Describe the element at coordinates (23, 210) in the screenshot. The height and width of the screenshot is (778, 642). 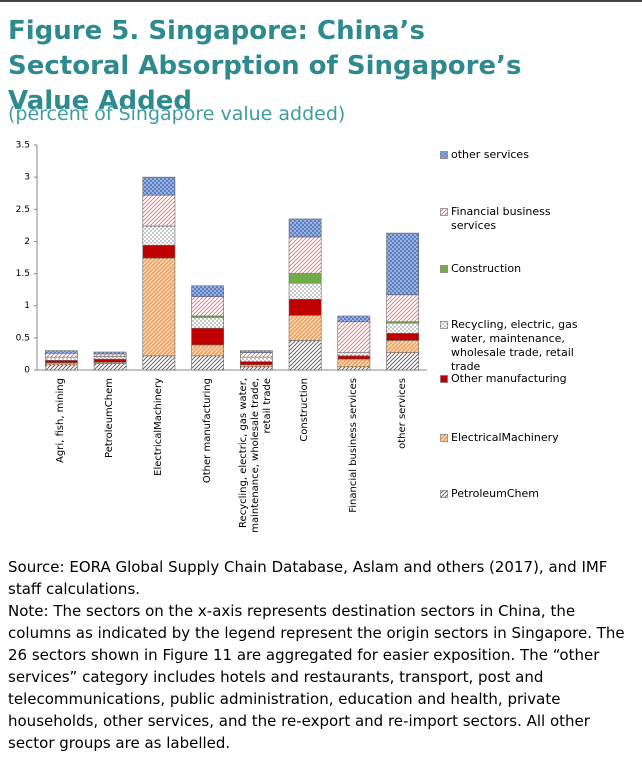
I see `y-tick-label: 2.5` at that location.